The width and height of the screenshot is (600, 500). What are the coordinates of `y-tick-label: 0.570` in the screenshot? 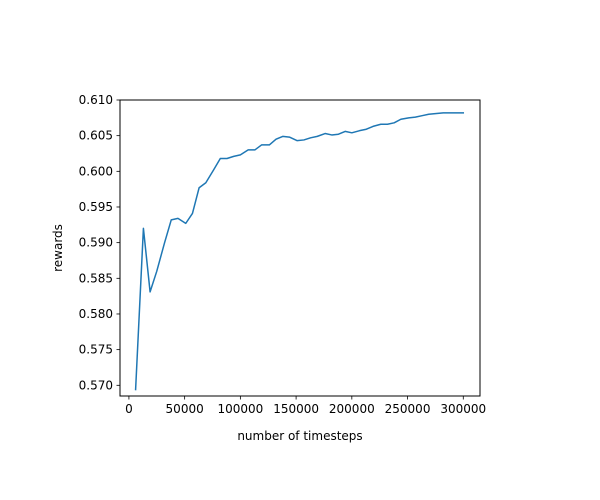 It's located at (96, 385).